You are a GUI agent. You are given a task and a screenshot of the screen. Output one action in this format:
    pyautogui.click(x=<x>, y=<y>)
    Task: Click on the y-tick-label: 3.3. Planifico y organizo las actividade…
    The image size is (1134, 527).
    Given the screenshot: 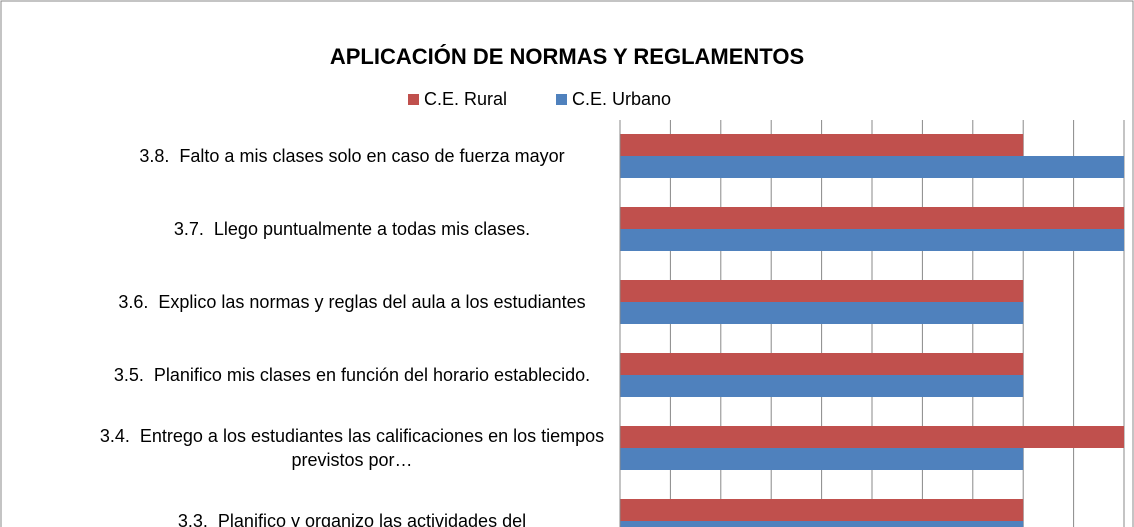 What is the action you would take?
    pyautogui.click(x=352, y=519)
    